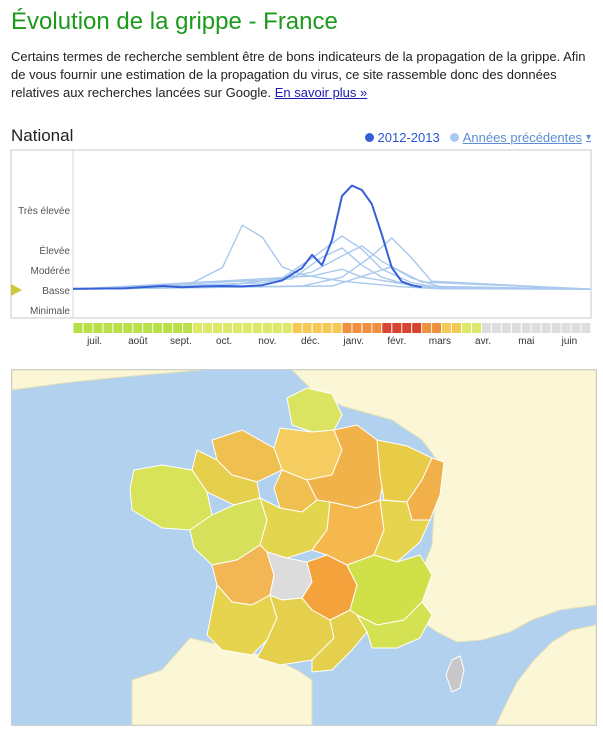 The width and height of the screenshot is (603, 732). What do you see at coordinates (42, 135) in the screenshot?
I see `national-title: National` at bounding box center [42, 135].